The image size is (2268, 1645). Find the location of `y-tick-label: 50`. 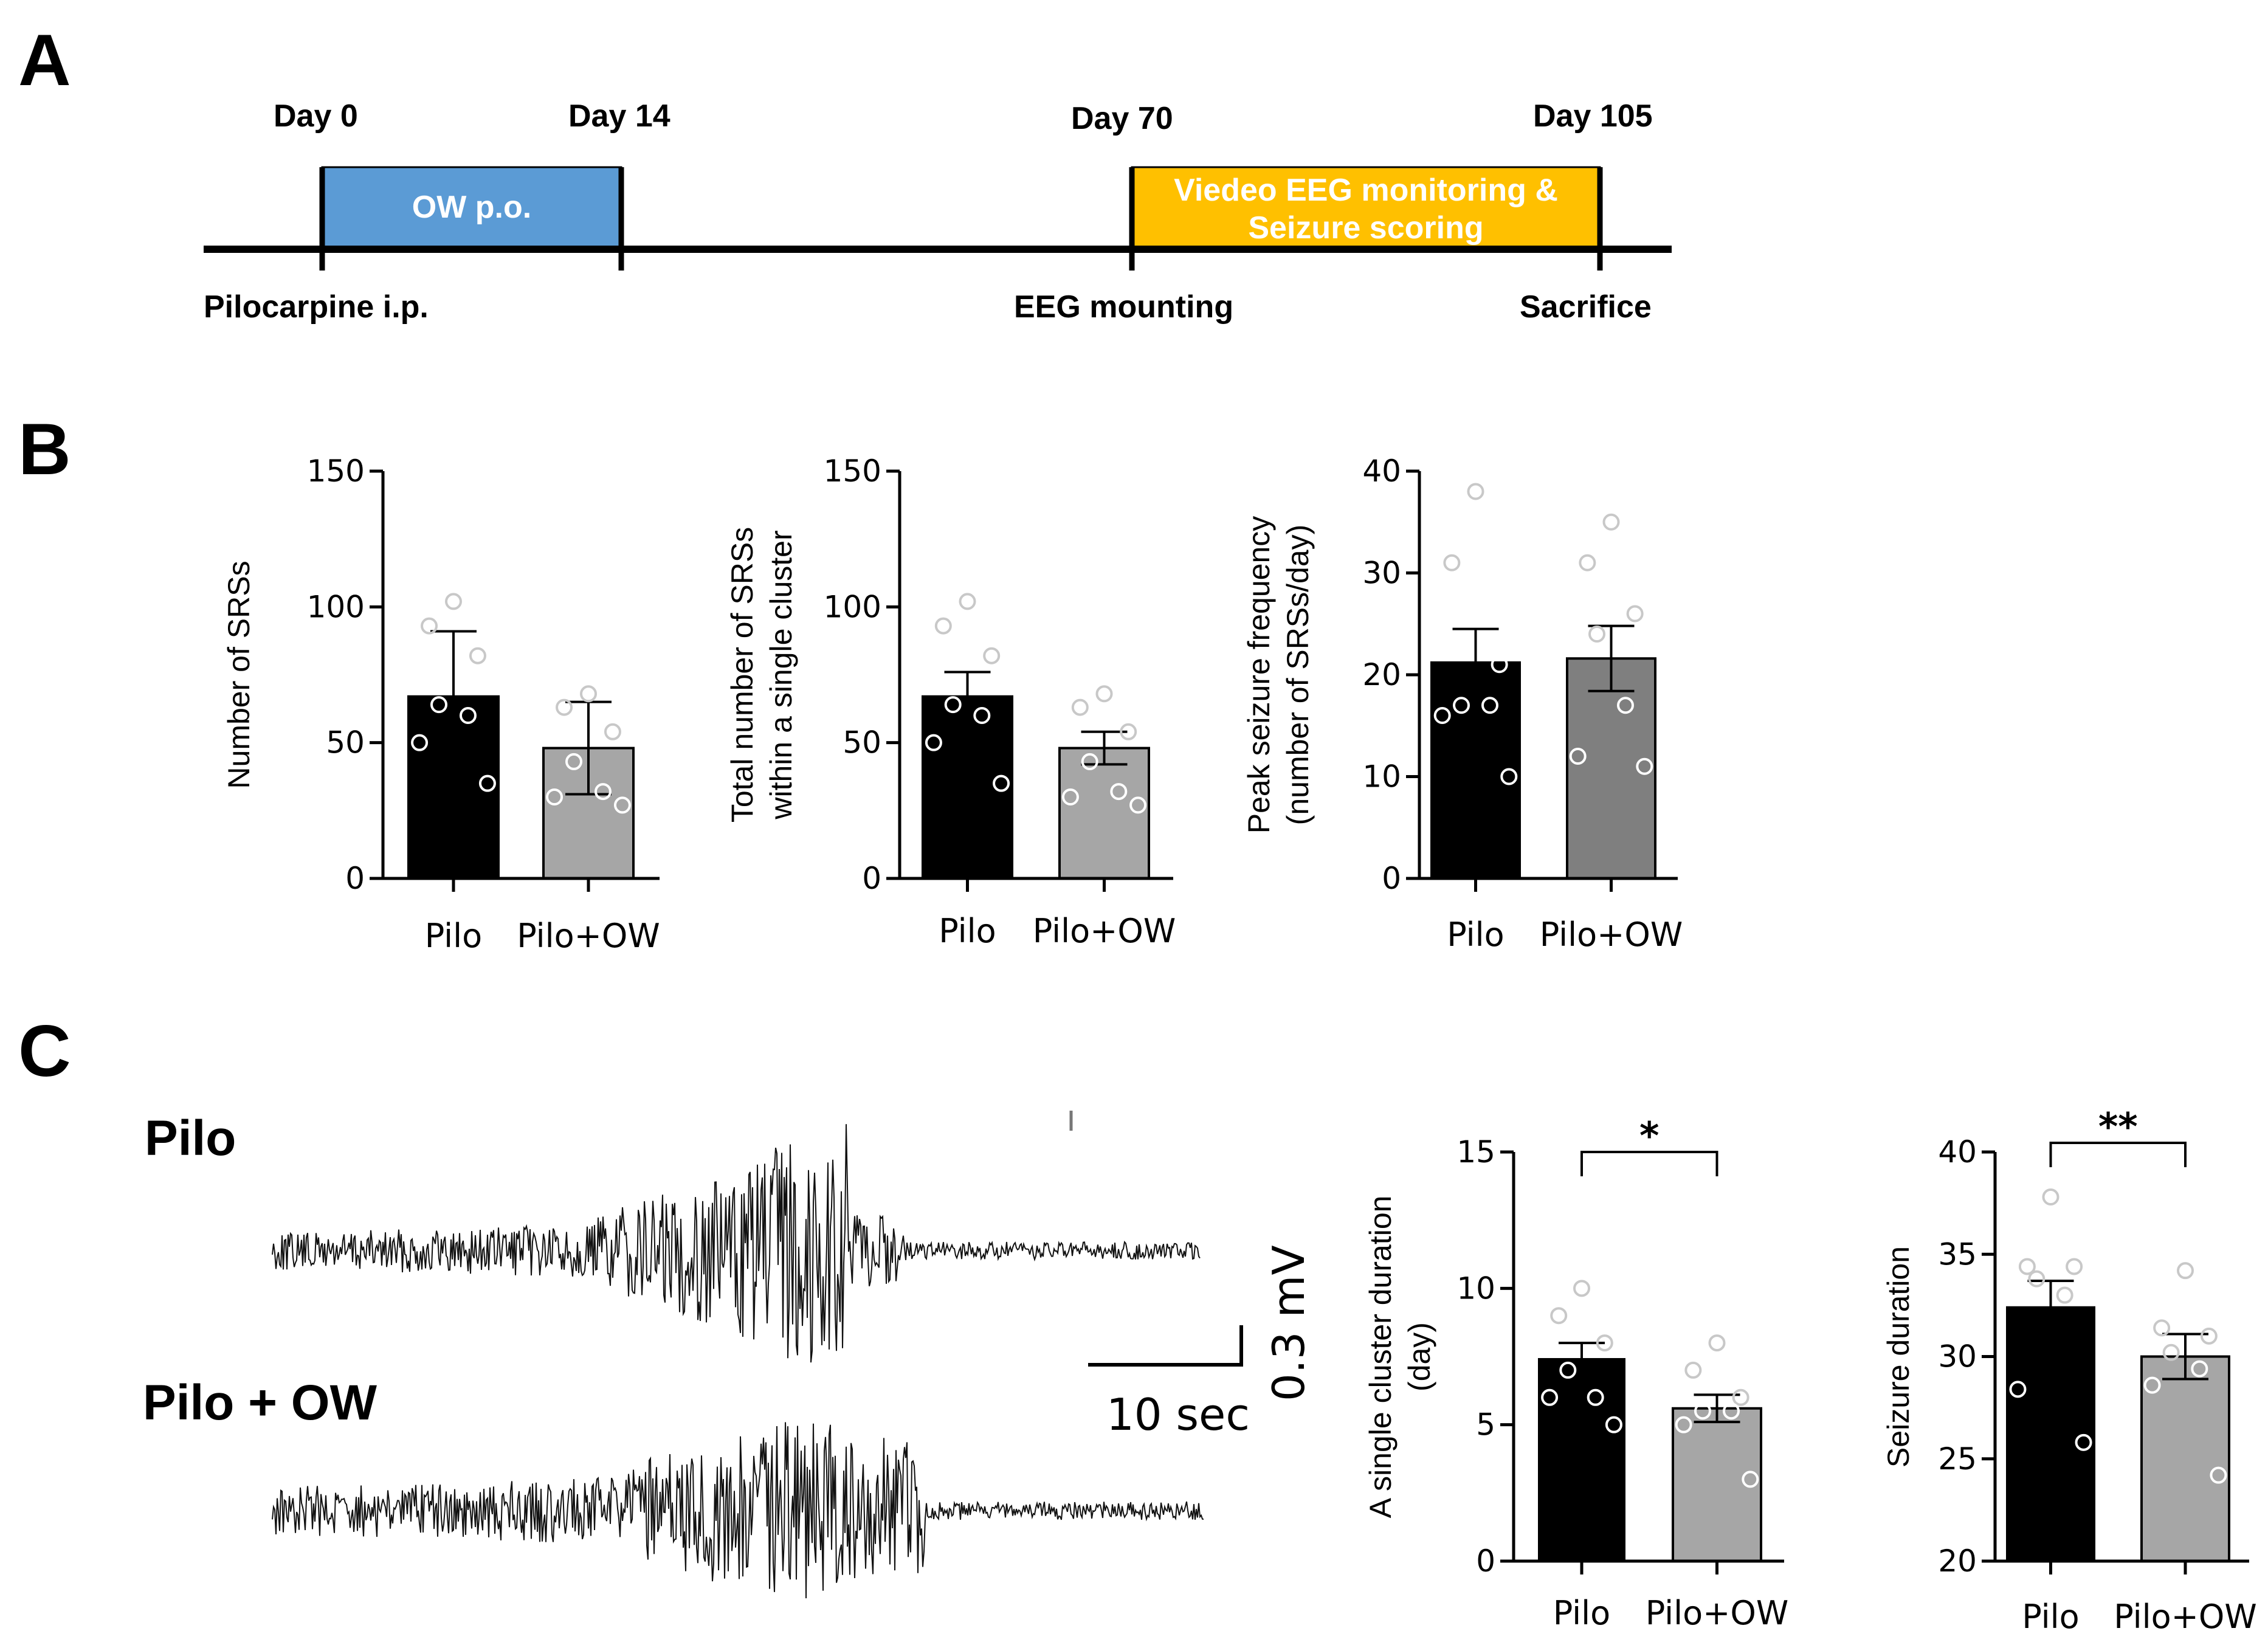

y-tick-label: 50 is located at coordinates (862, 742).